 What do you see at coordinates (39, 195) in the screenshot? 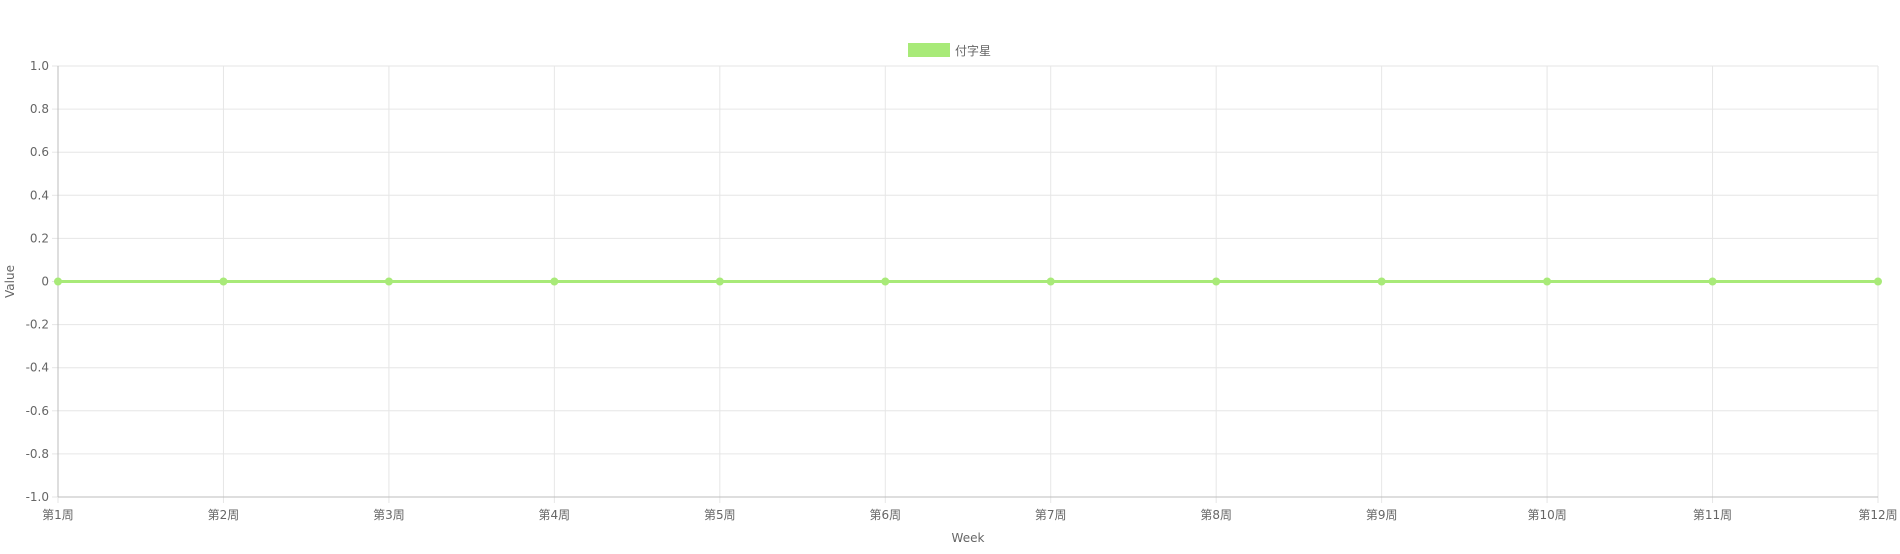
I see `y-tick-label: 0.4` at bounding box center [39, 195].